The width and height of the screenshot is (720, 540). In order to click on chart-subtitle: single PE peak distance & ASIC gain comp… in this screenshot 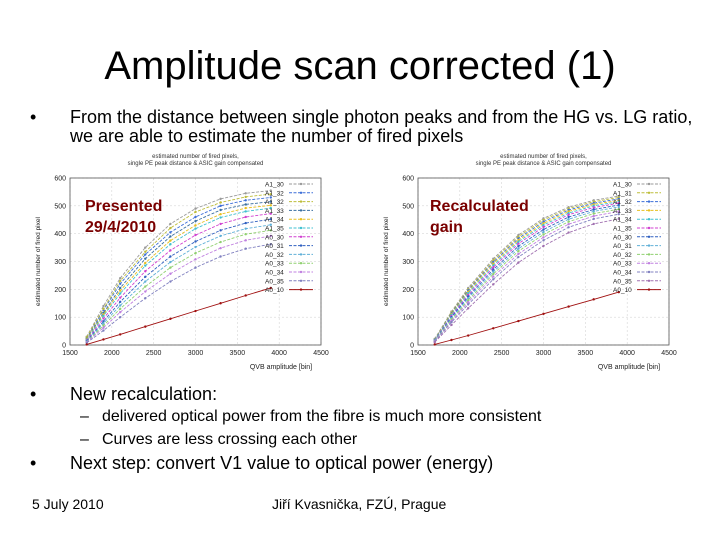, I will do `click(196, 164)`.